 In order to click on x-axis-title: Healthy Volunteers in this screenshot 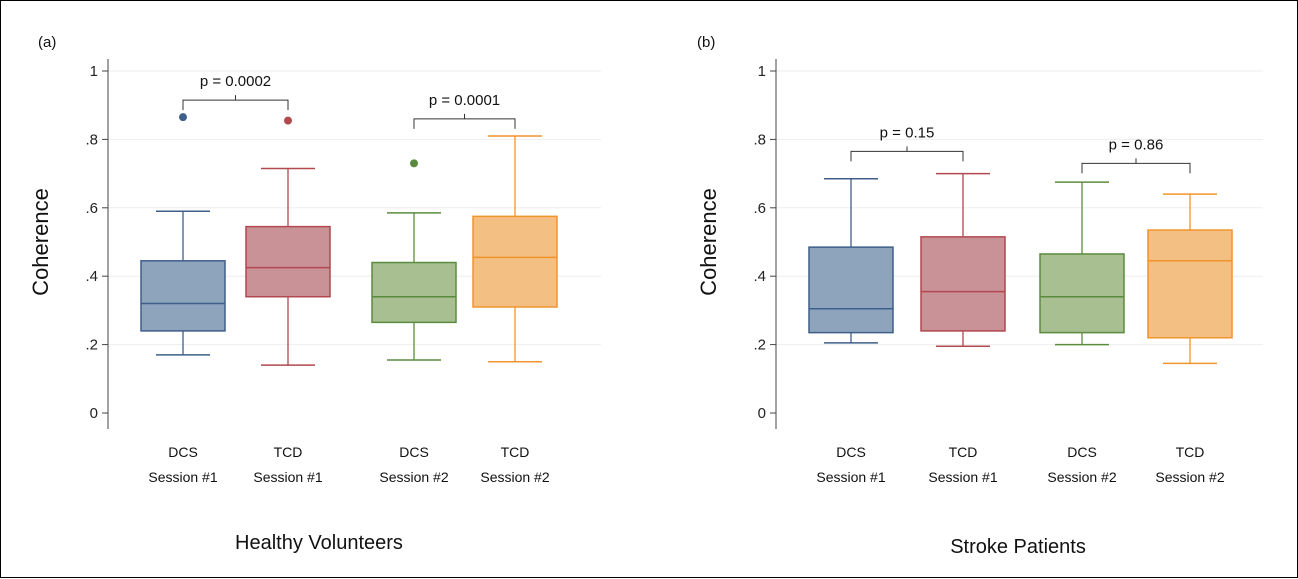, I will do `click(319, 543)`.